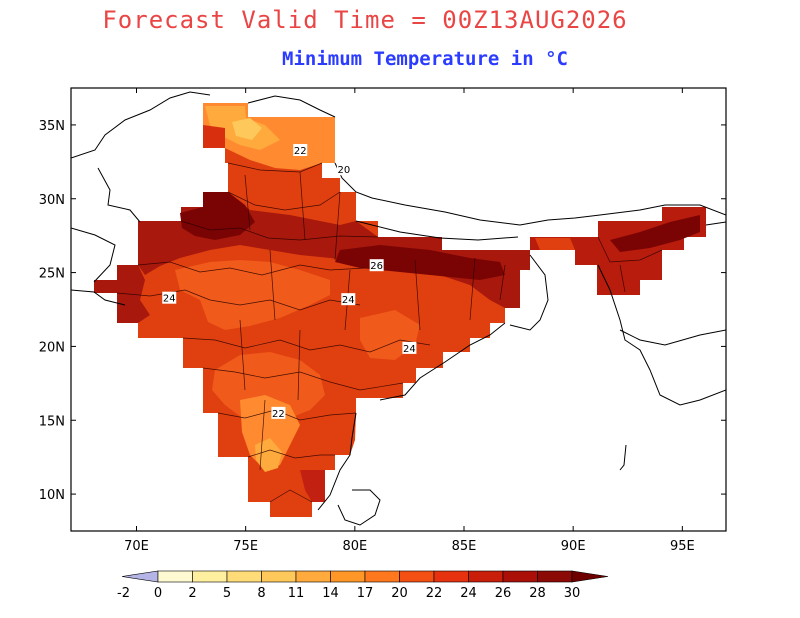  Describe the element at coordinates (330, 593) in the screenshot. I see `colorbar-label: 14` at that location.